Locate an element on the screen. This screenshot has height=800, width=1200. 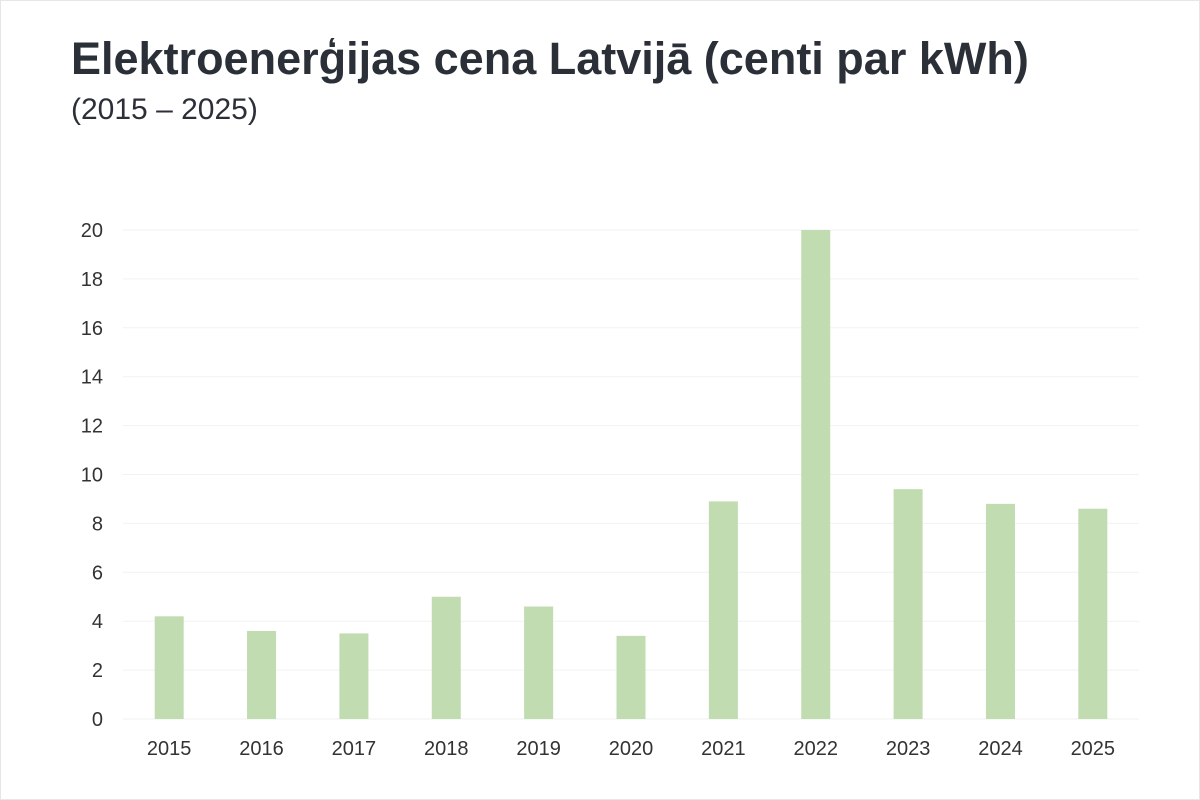
bar-2016 is located at coordinates (262, 674).